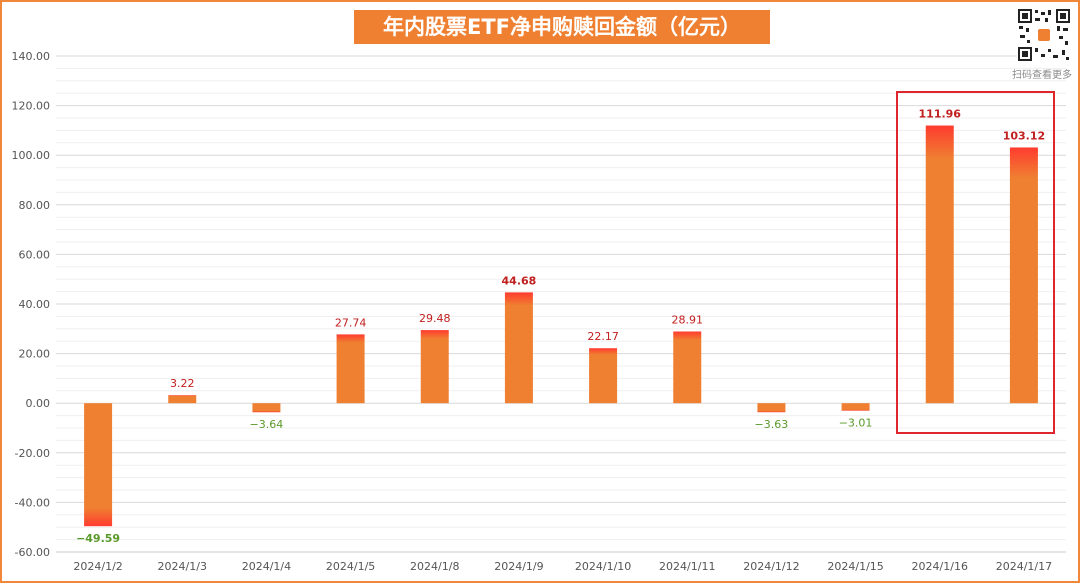 Image resolution: width=1080 pixels, height=583 pixels. Describe the element at coordinates (1044, 35) in the screenshot. I see `qr-code-icon` at that location.